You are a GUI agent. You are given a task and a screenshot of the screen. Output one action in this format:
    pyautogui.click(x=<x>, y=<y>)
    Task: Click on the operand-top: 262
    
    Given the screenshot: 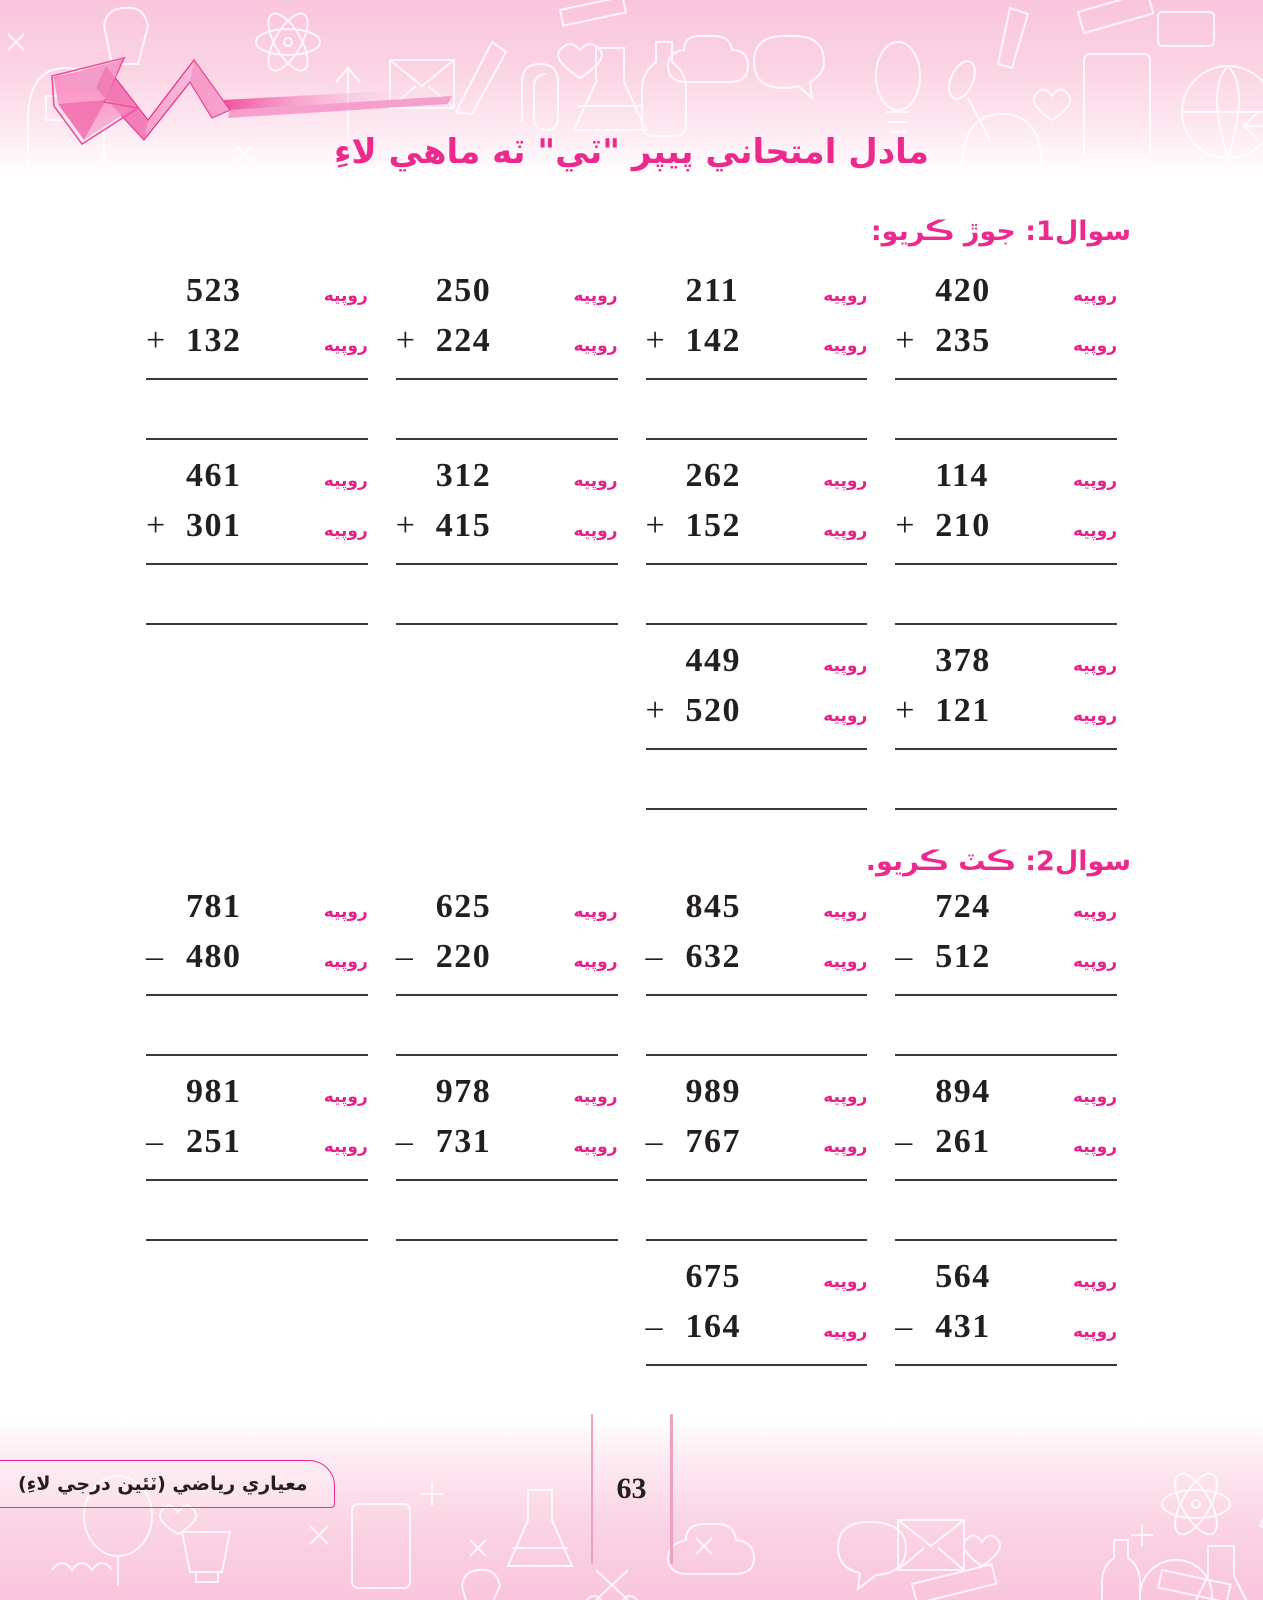 What is the action you would take?
    pyautogui.click(x=713, y=475)
    